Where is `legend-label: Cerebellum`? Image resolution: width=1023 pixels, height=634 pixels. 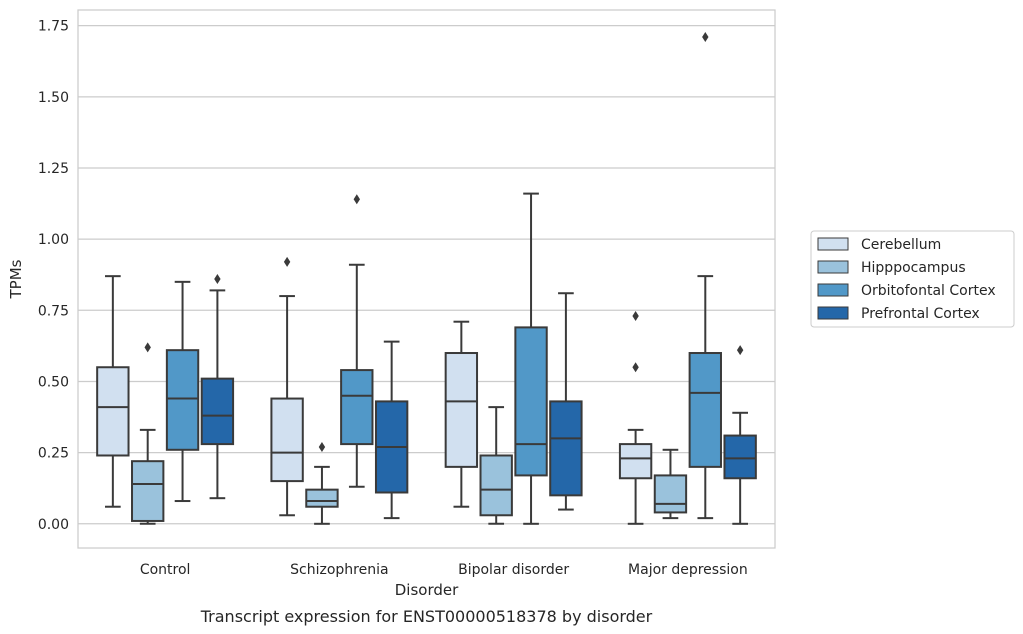
legend-label: Cerebellum is located at coordinates (901, 245).